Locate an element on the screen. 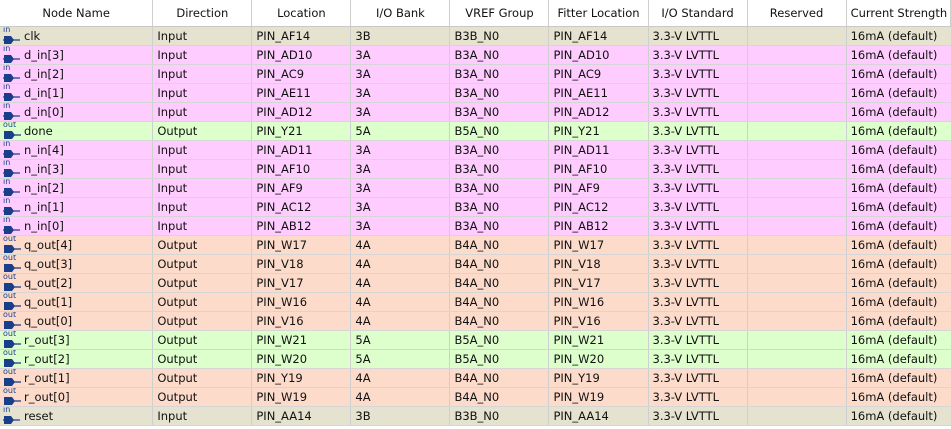  column-header-fitter-location: Fitter Location is located at coordinates (598, 13).